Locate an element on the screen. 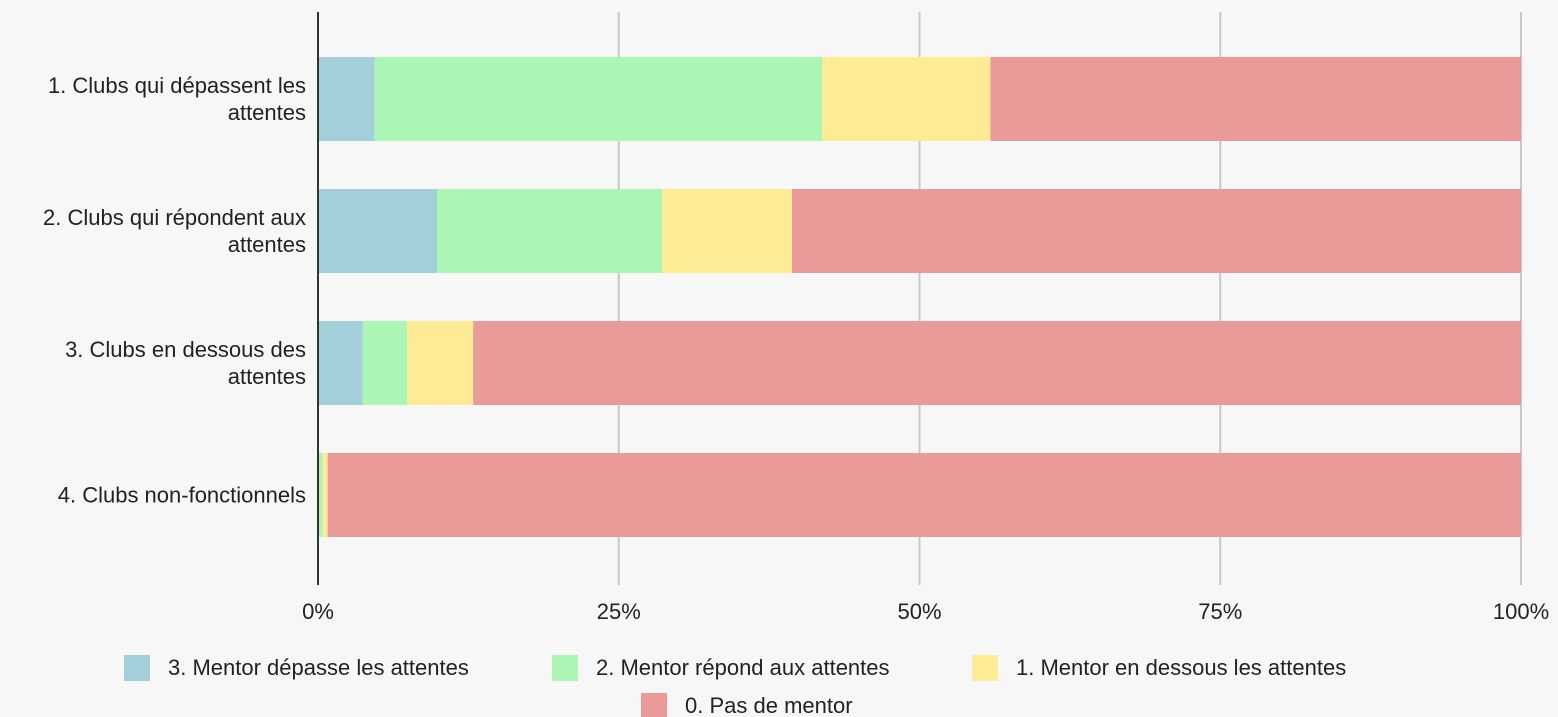  x-tick-label: 75% is located at coordinates (1220, 611).